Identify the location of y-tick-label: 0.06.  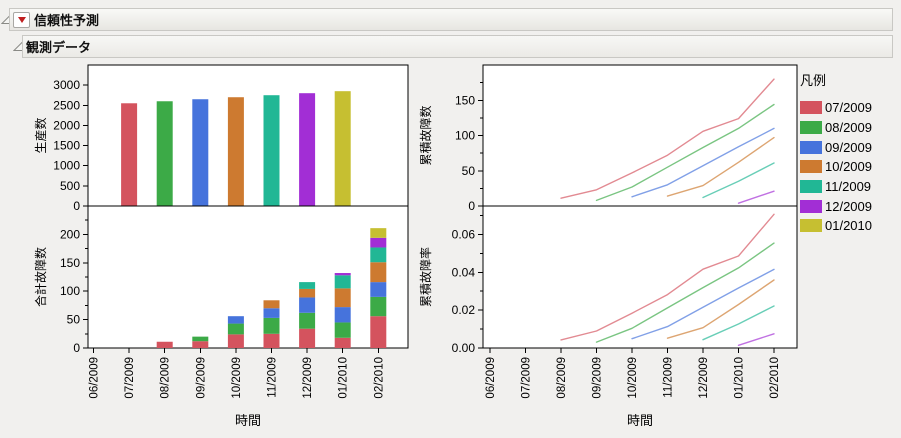
(464, 234).